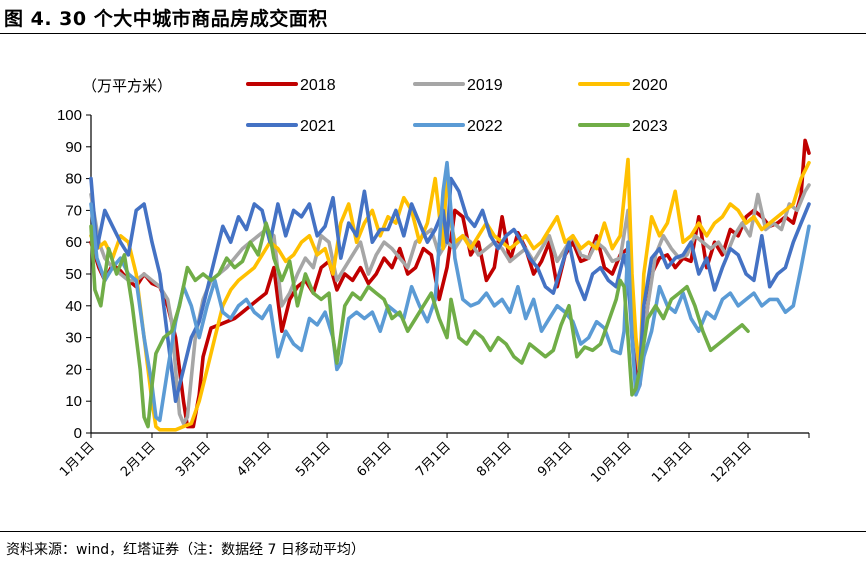  What do you see at coordinates (650, 85) in the screenshot?
I see `legend-label-2020: 2020` at bounding box center [650, 85].